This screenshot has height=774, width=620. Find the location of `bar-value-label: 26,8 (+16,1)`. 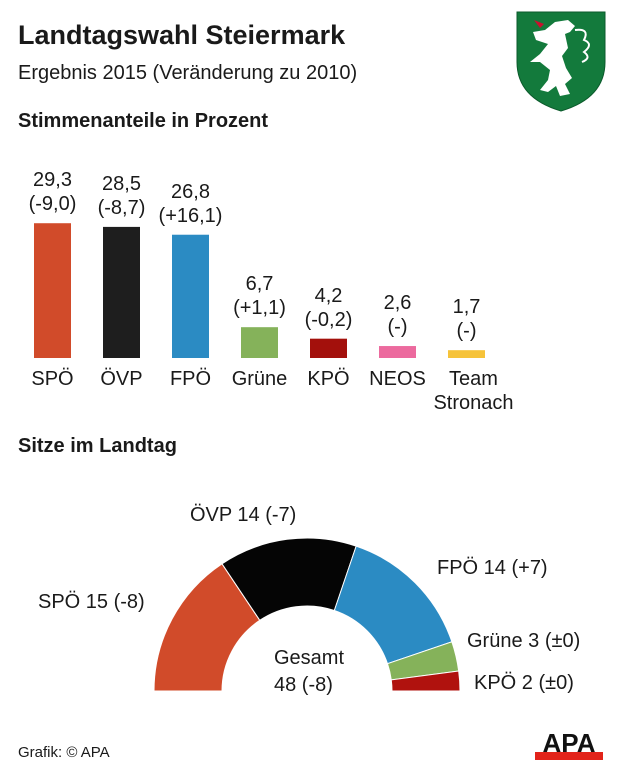

bar-value-label: 26,8 (+16,1) is located at coordinates (191, 204).